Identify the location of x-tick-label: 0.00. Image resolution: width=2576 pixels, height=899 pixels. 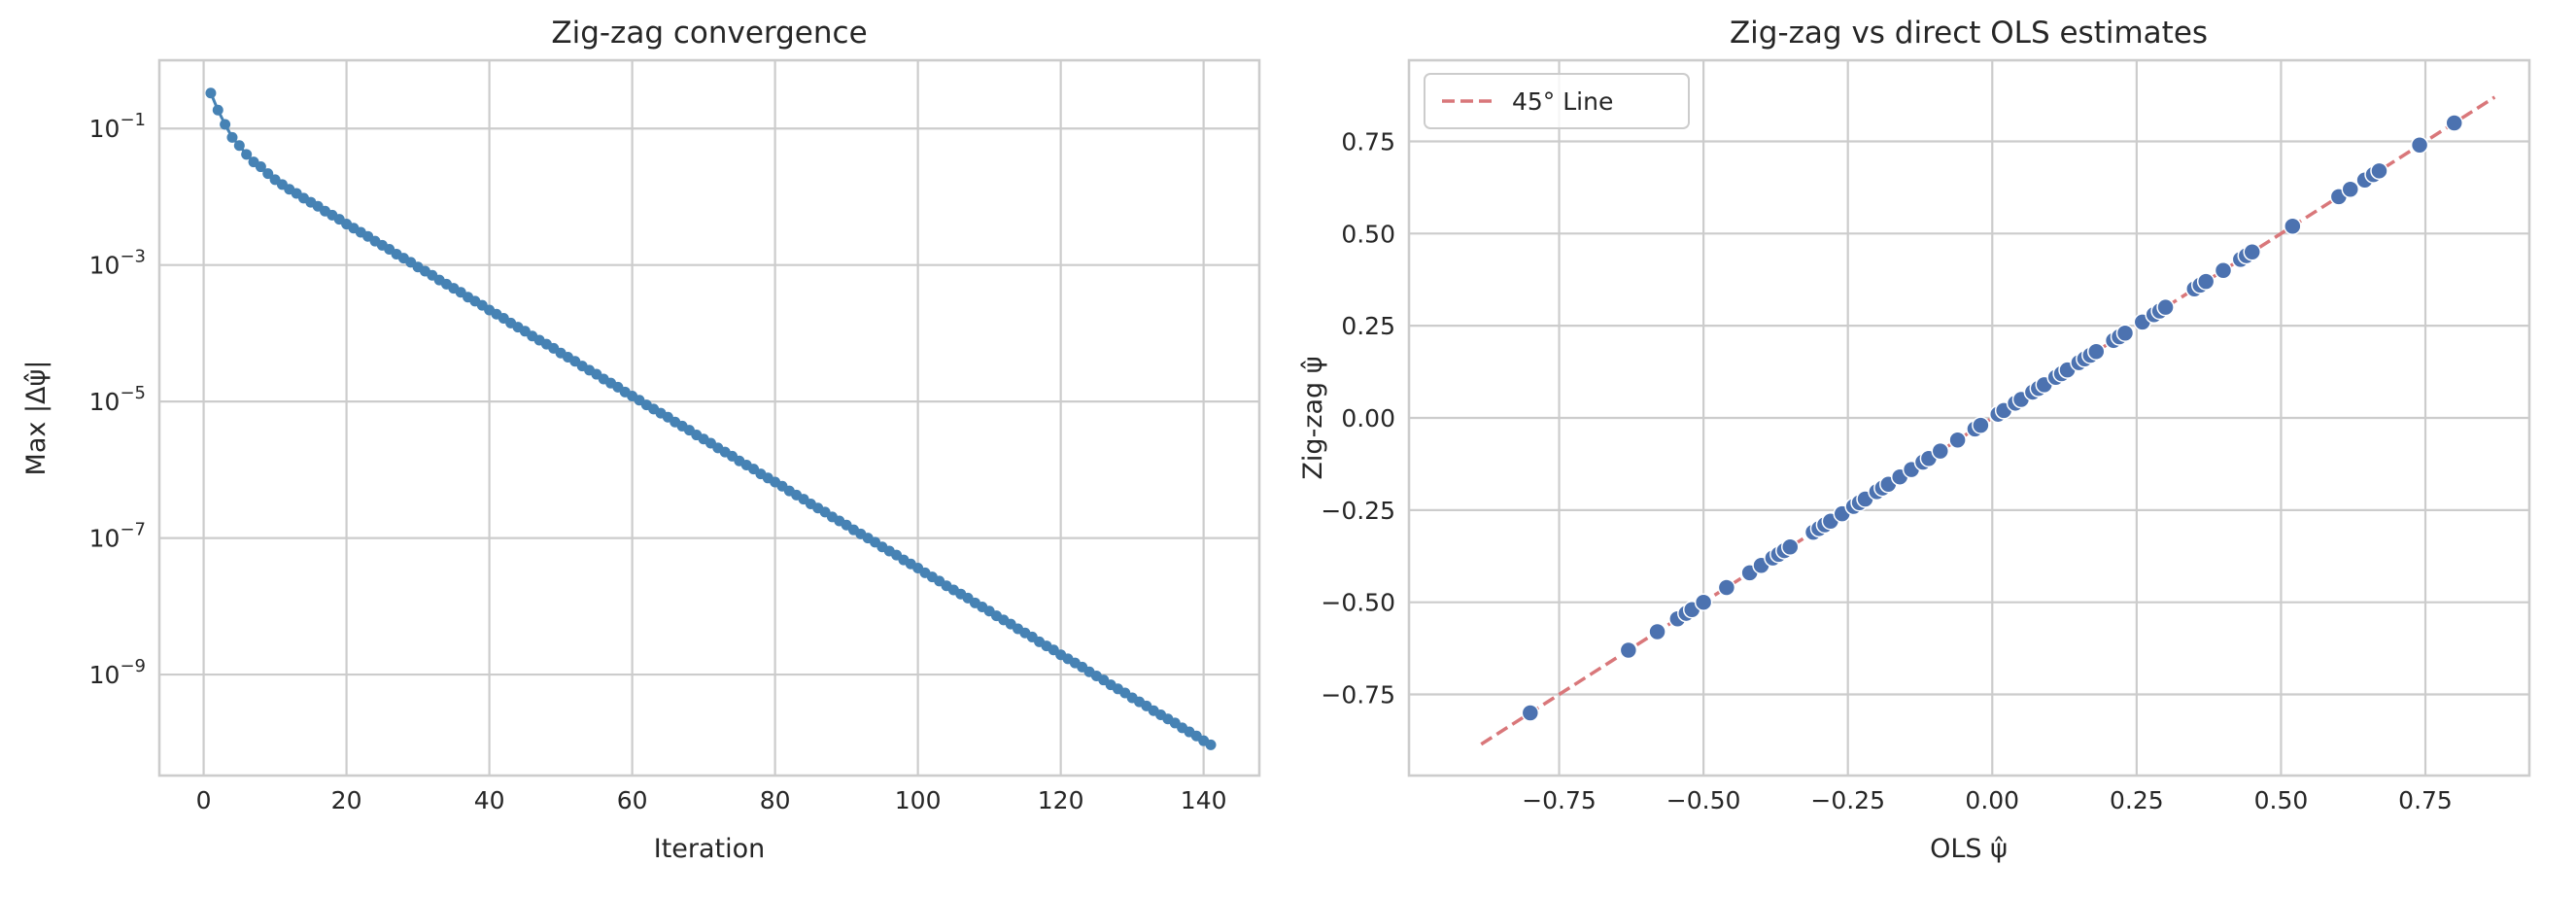
(1992, 800).